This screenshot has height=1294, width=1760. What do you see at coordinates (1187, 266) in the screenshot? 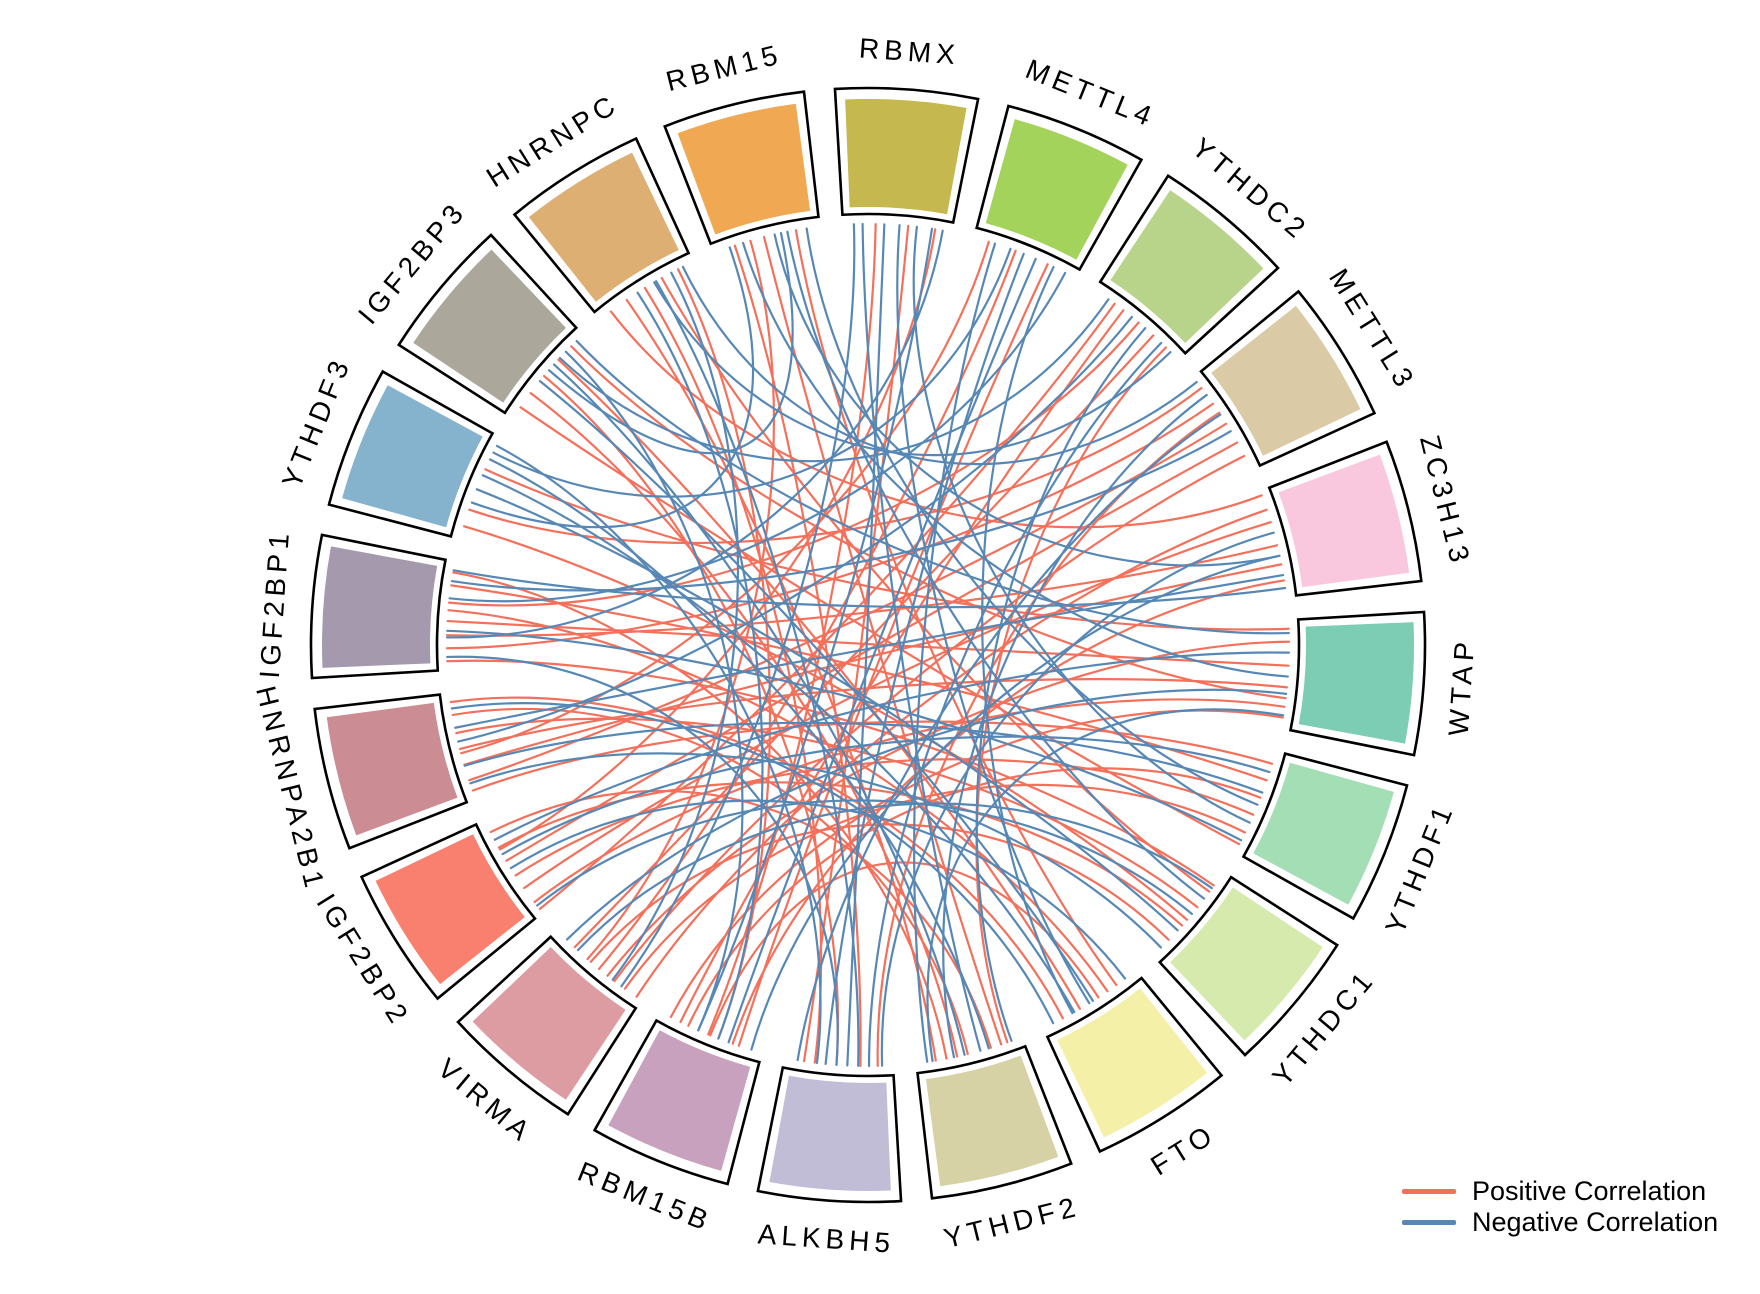
I see `sector-fill-YTHDC2` at bounding box center [1187, 266].